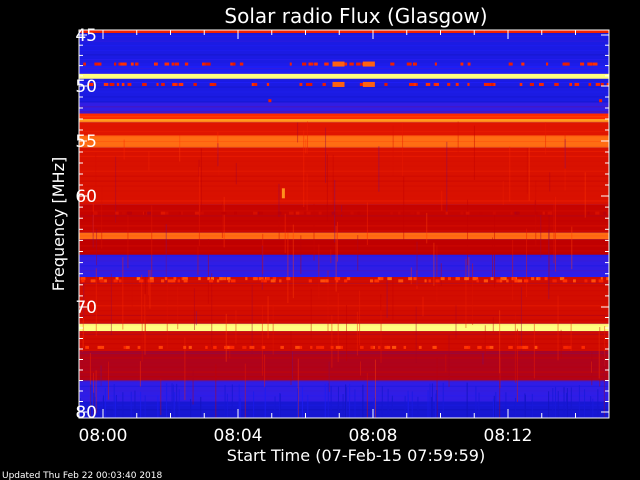  Describe the element at coordinates (355, 16) in the screenshot. I see `chart-title: Solar radio Flux (Glasgow)` at that location.